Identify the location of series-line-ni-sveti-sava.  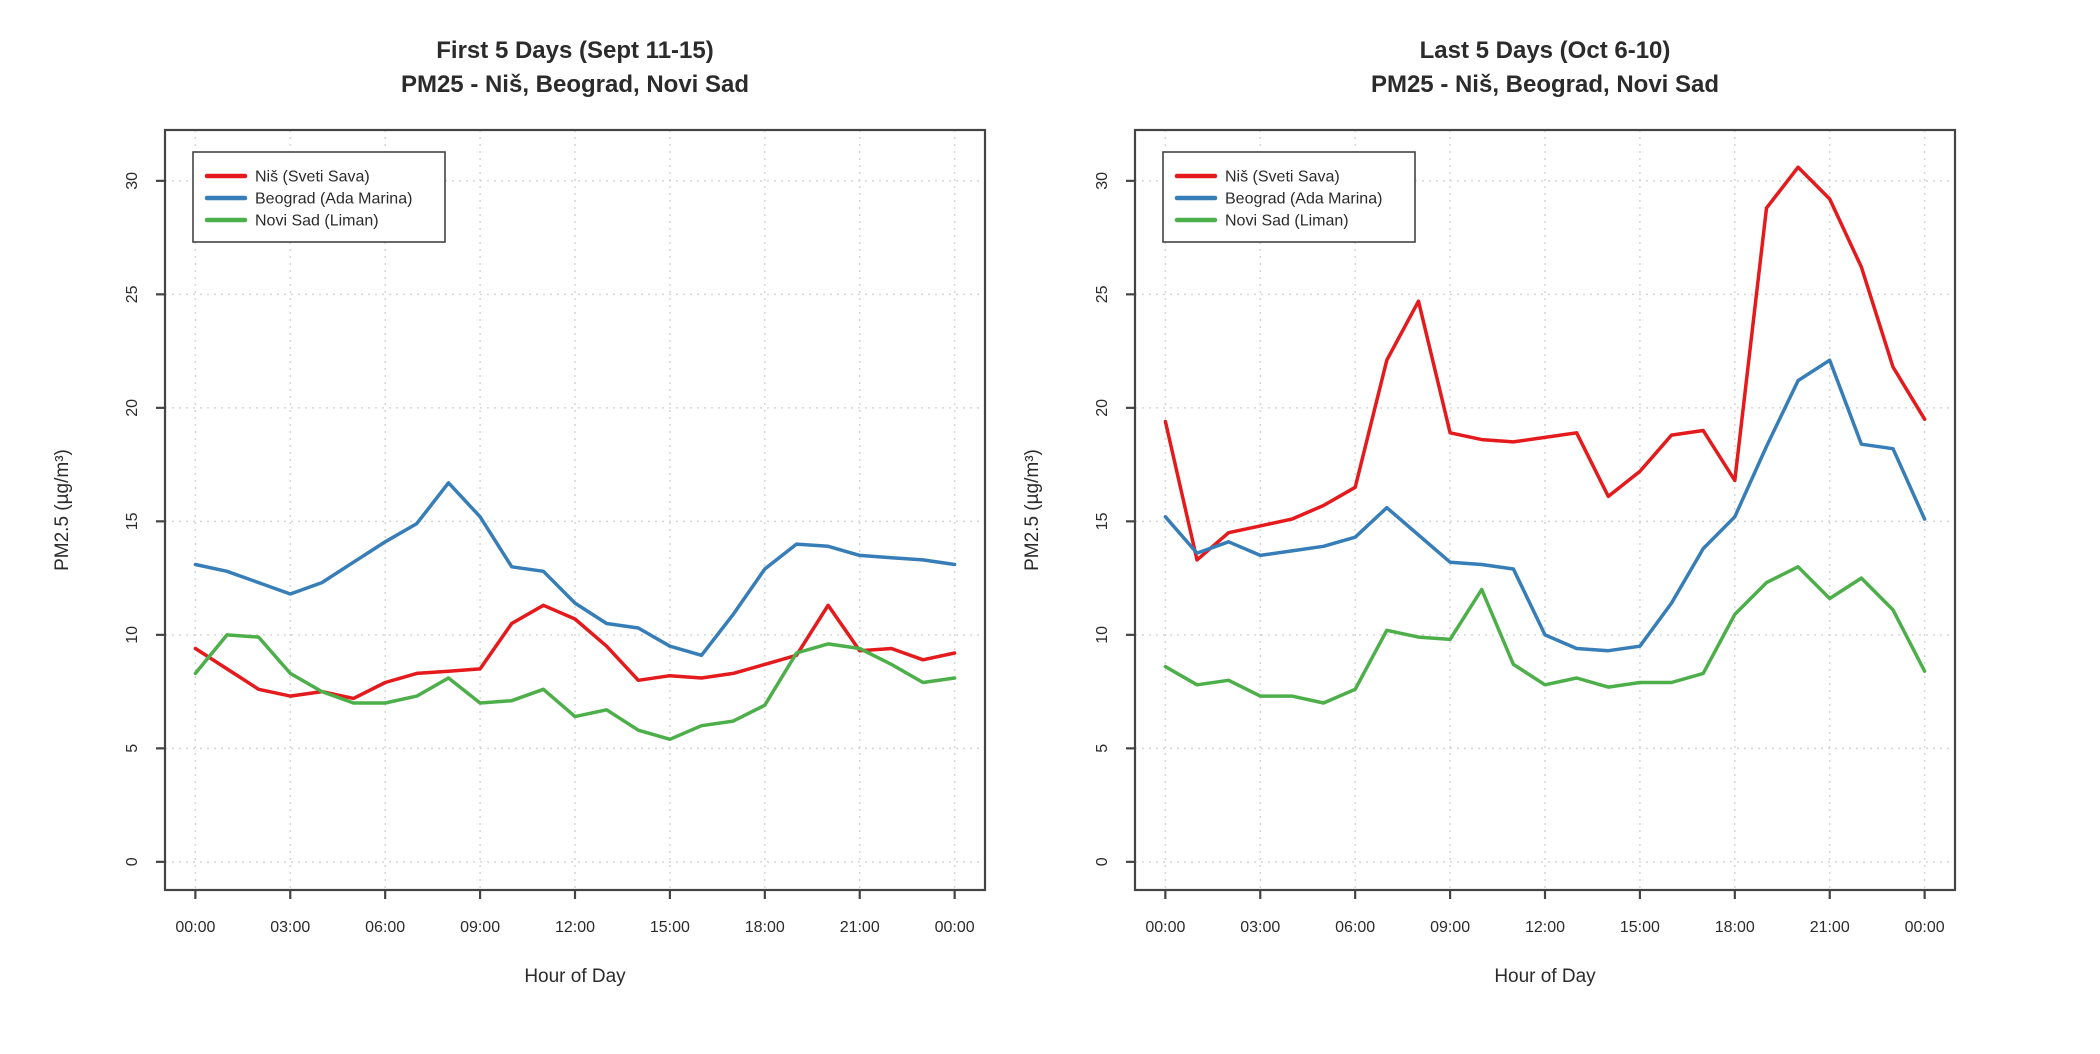
(1545, 363).